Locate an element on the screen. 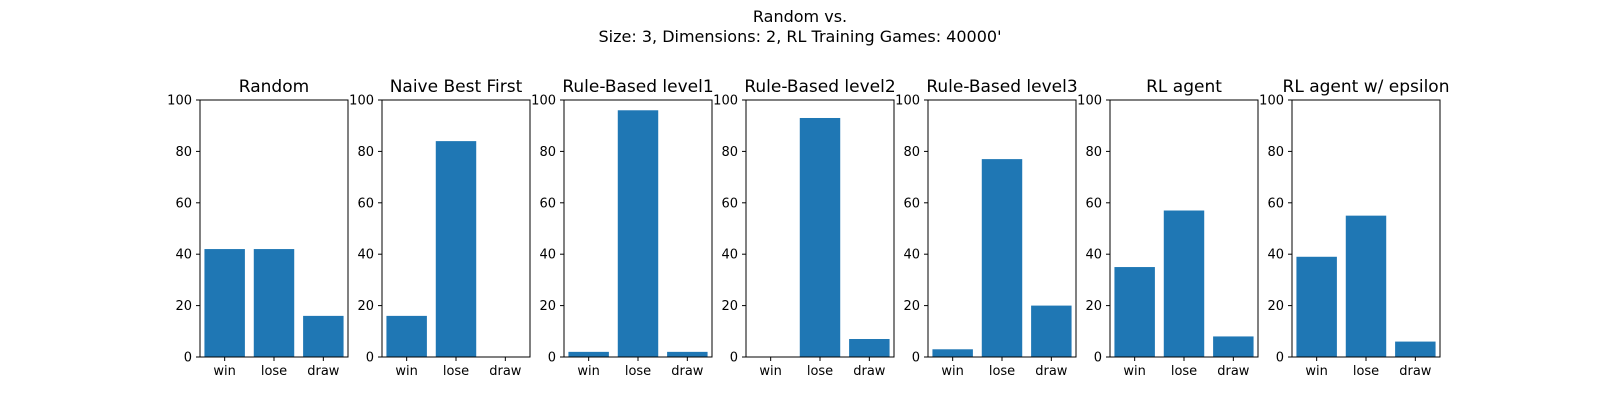  subplot-title: RL agent w/ epsilon is located at coordinates (1366, 87).